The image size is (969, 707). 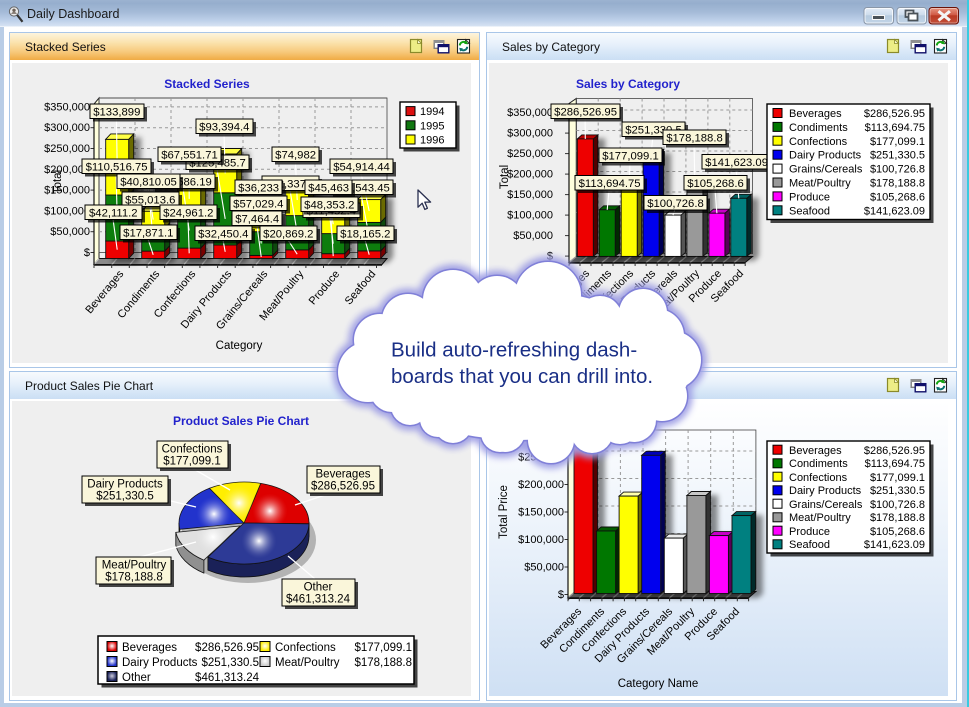 What do you see at coordinates (530, 134) in the screenshot?
I see `svg-text: $300,000` at bounding box center [530, 134].